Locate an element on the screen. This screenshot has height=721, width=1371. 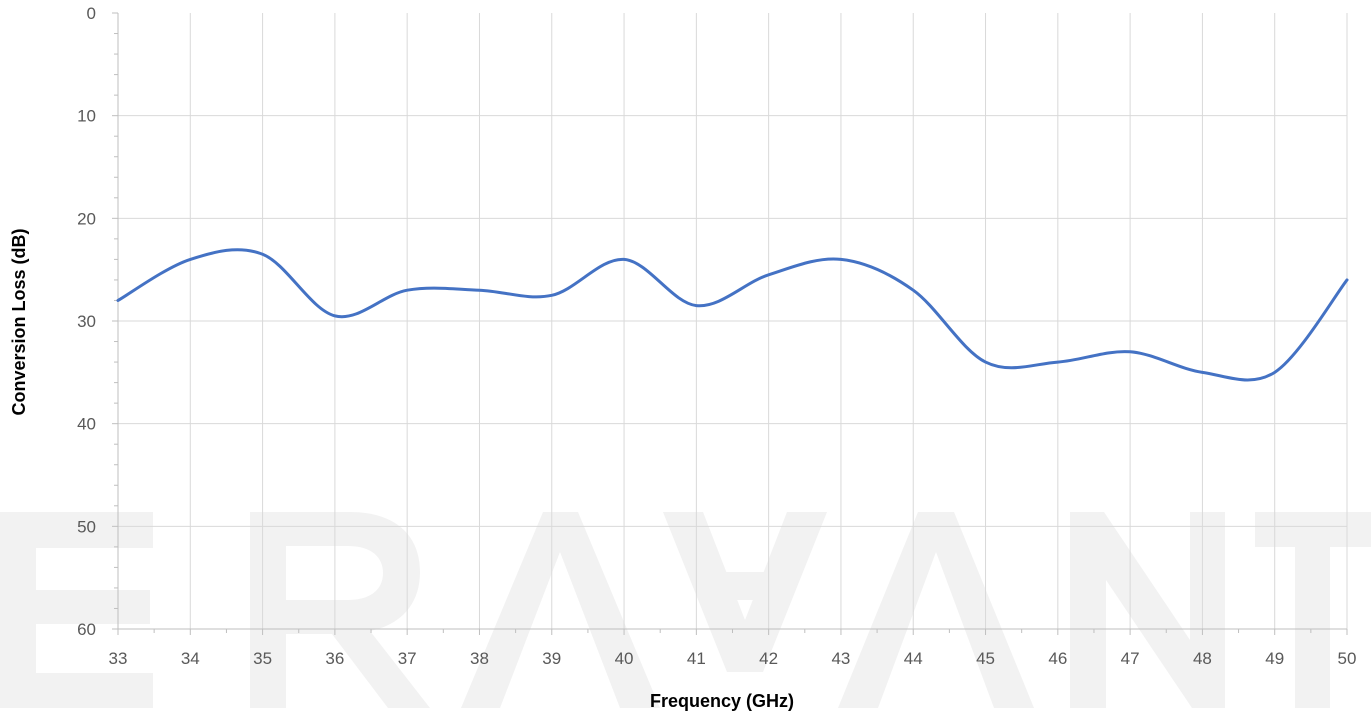
x-tick-label: 36 is located at coordinates (334, 658).